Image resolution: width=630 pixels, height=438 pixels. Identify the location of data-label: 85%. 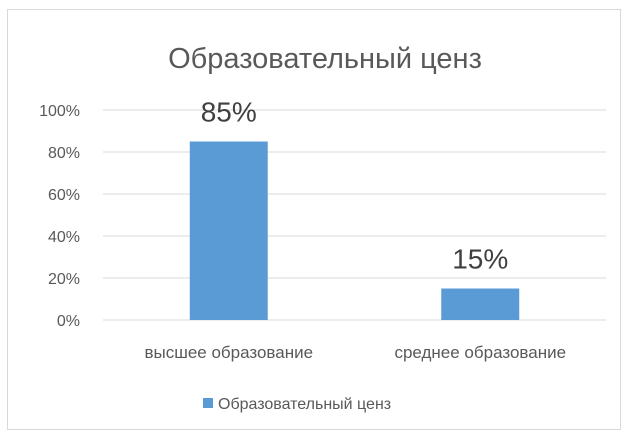
(229, 112).